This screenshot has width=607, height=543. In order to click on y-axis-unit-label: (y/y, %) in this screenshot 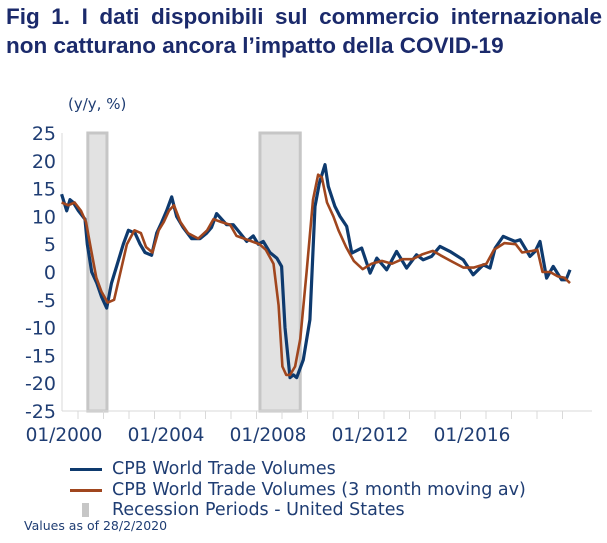, I will do `click(97, 104)`.